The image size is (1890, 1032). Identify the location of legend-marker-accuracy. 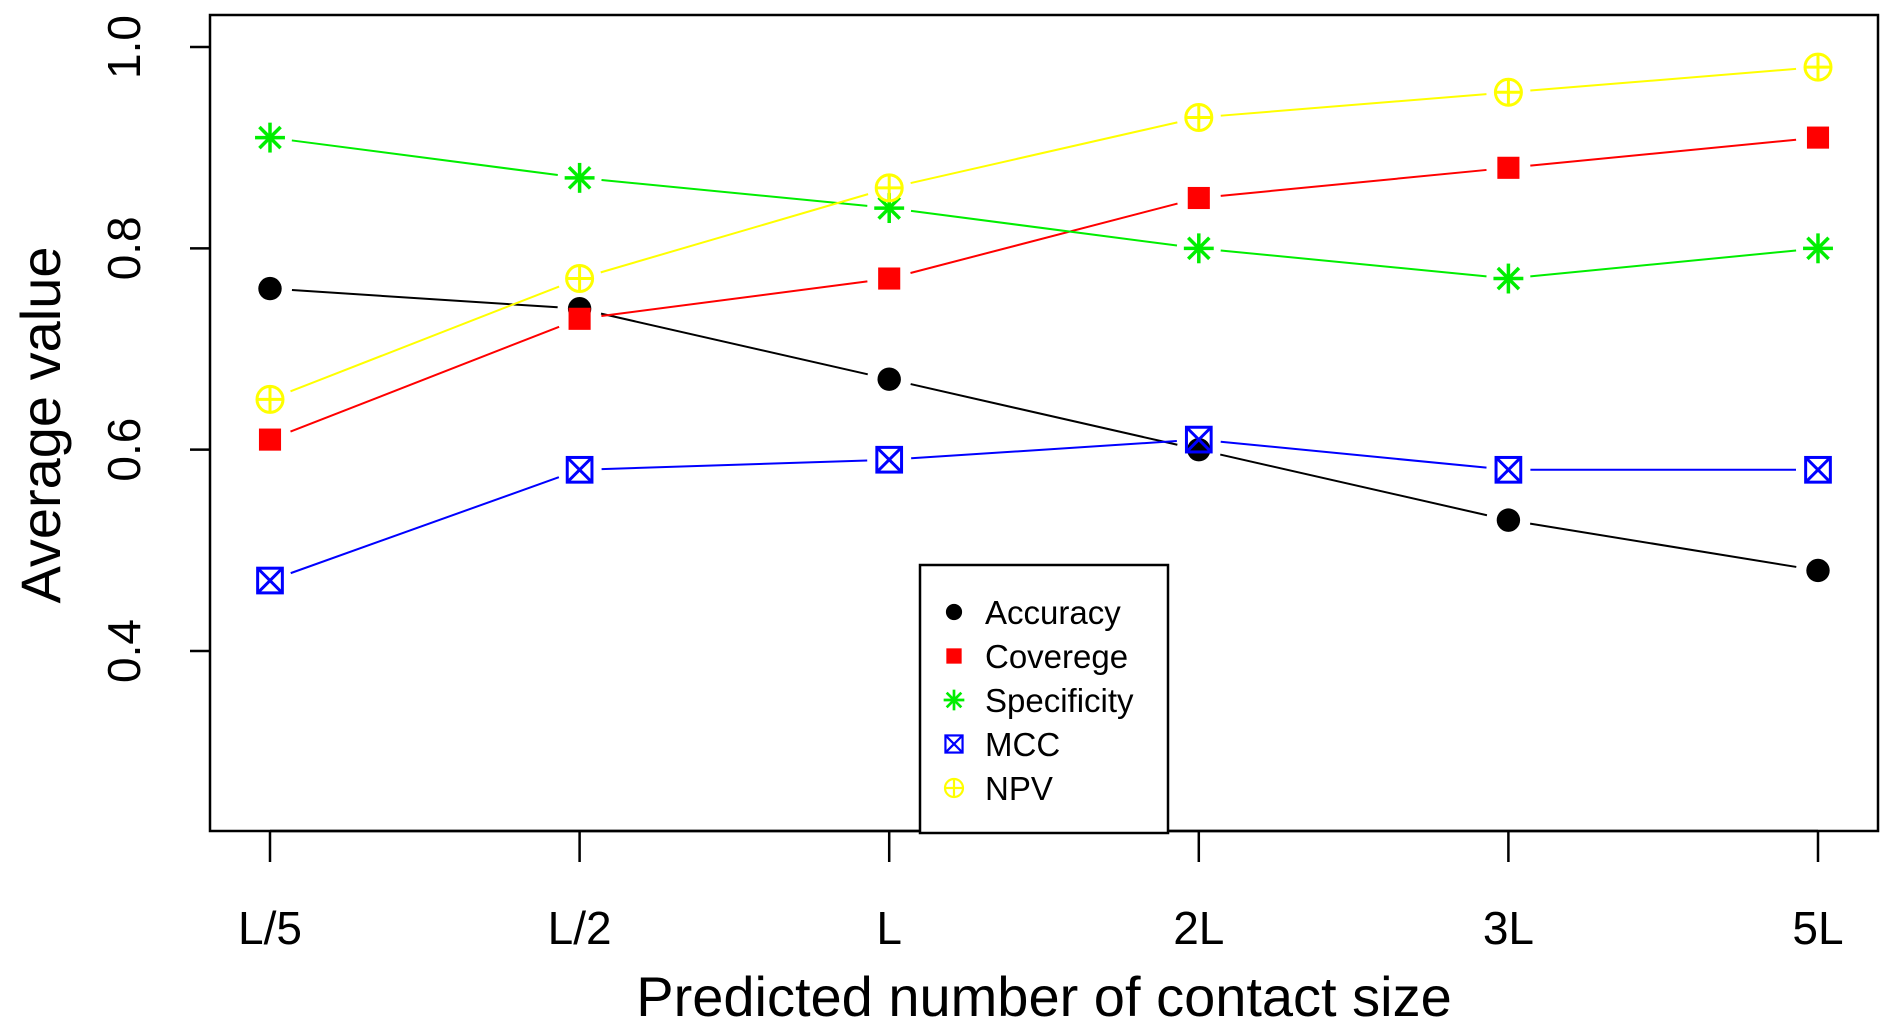
(954, 612).